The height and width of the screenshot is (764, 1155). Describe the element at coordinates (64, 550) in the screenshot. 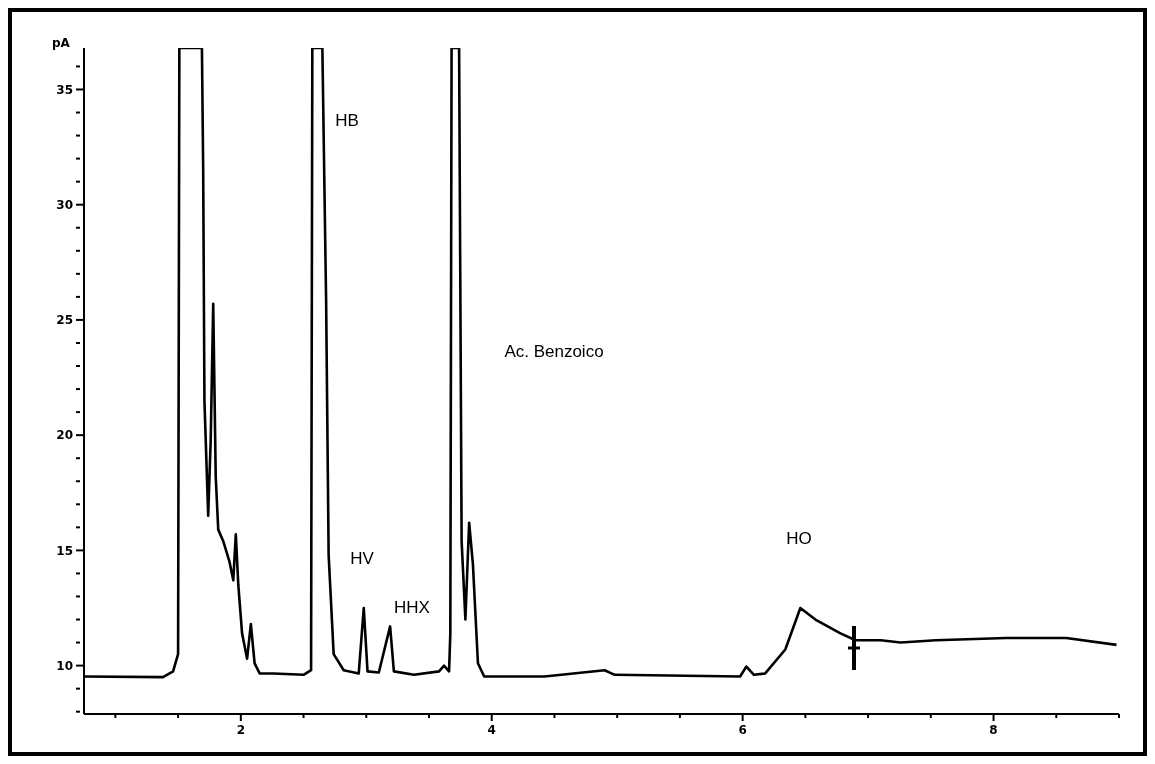

I see `y-tick-label: 15` at that location.